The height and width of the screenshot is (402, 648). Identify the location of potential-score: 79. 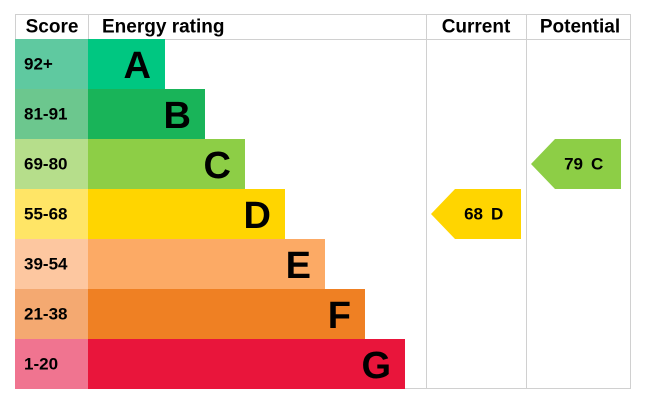
(573, 164).